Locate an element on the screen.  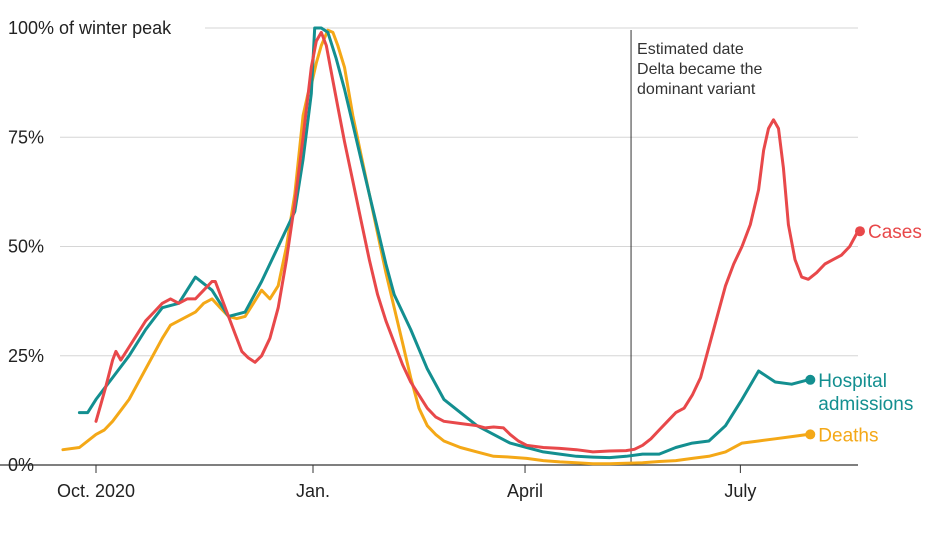
annotation-line: dominant variant is located at coordinates (696, 89).